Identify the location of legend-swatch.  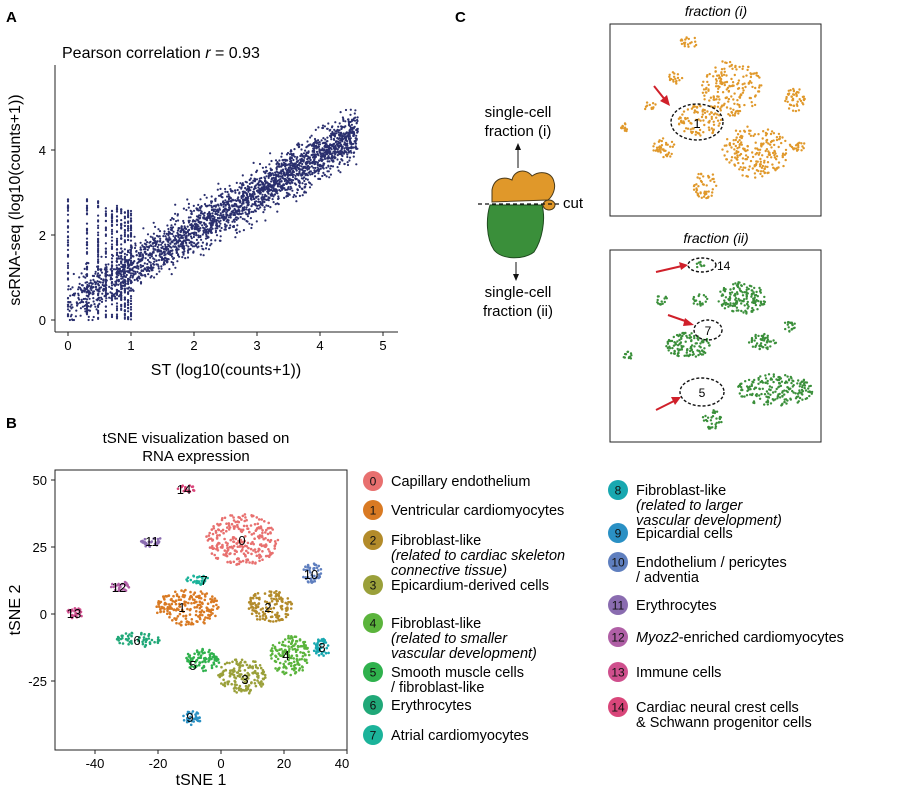
(618, 707).